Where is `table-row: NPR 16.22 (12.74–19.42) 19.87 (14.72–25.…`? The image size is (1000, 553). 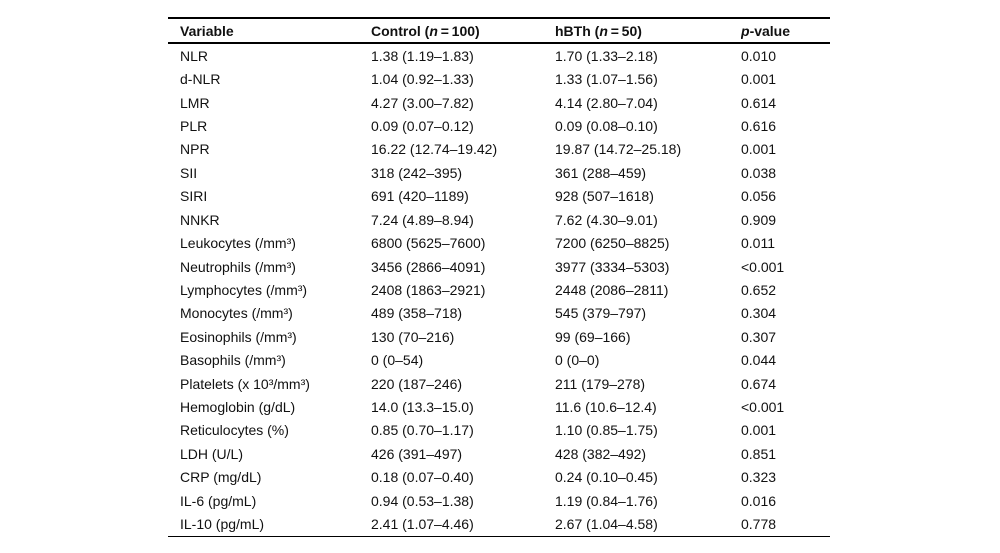
table-row: NPR 16.22 (12.74–19.42) 19.87 (14.72–25.… is located at coordinates (499, 149).